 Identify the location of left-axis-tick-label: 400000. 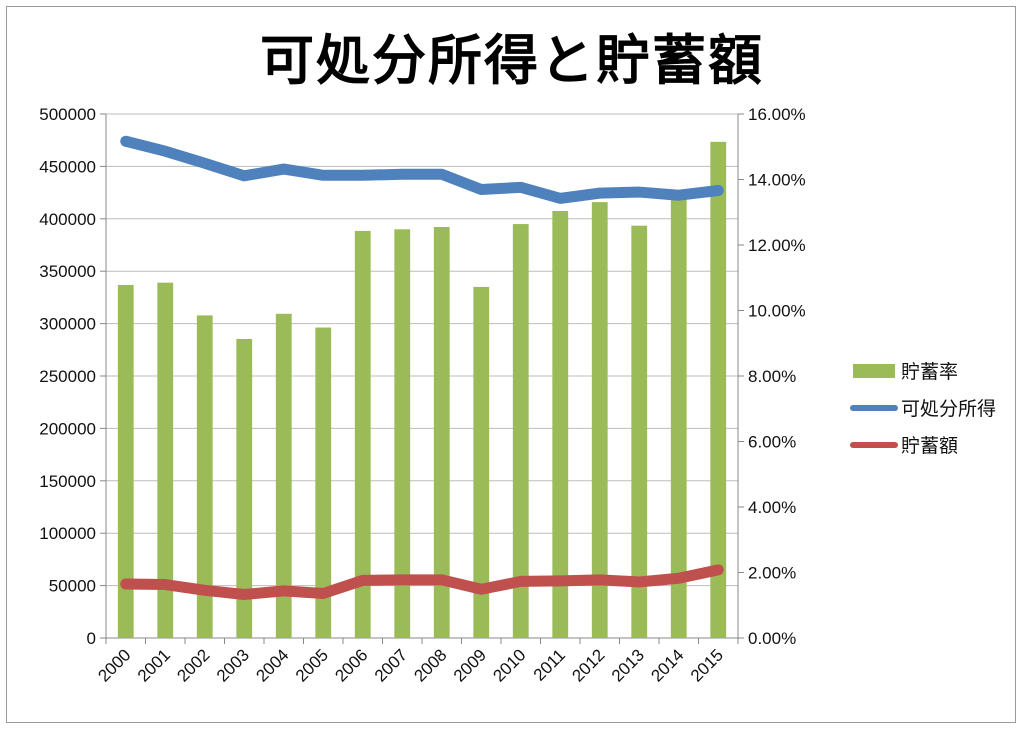
(67, 219).